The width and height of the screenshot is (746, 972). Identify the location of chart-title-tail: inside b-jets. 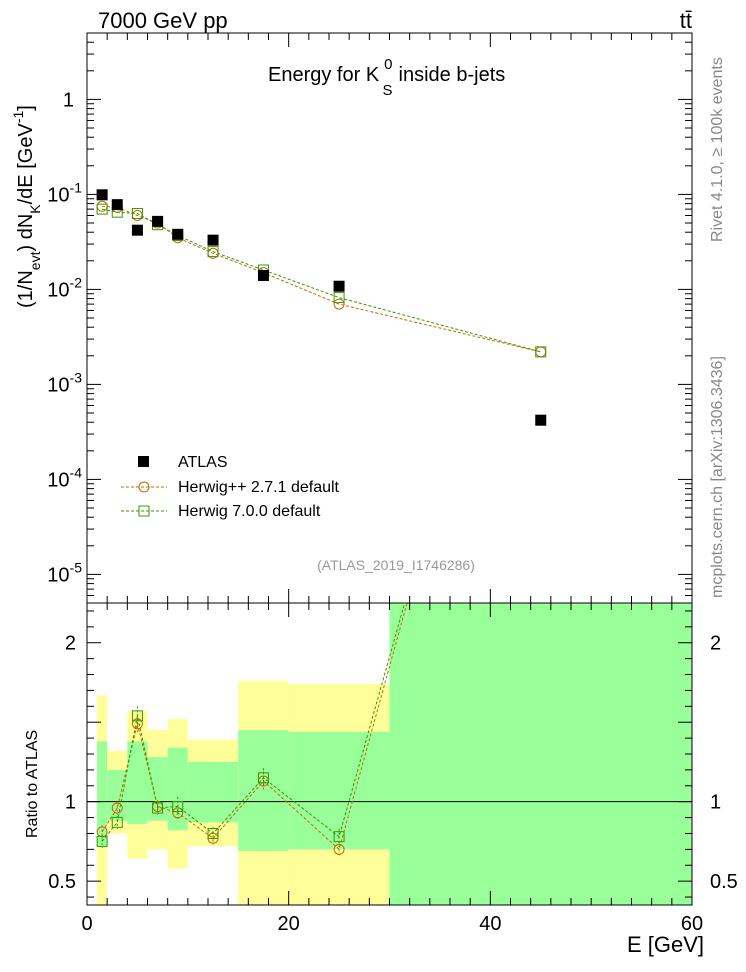
(452, 75).